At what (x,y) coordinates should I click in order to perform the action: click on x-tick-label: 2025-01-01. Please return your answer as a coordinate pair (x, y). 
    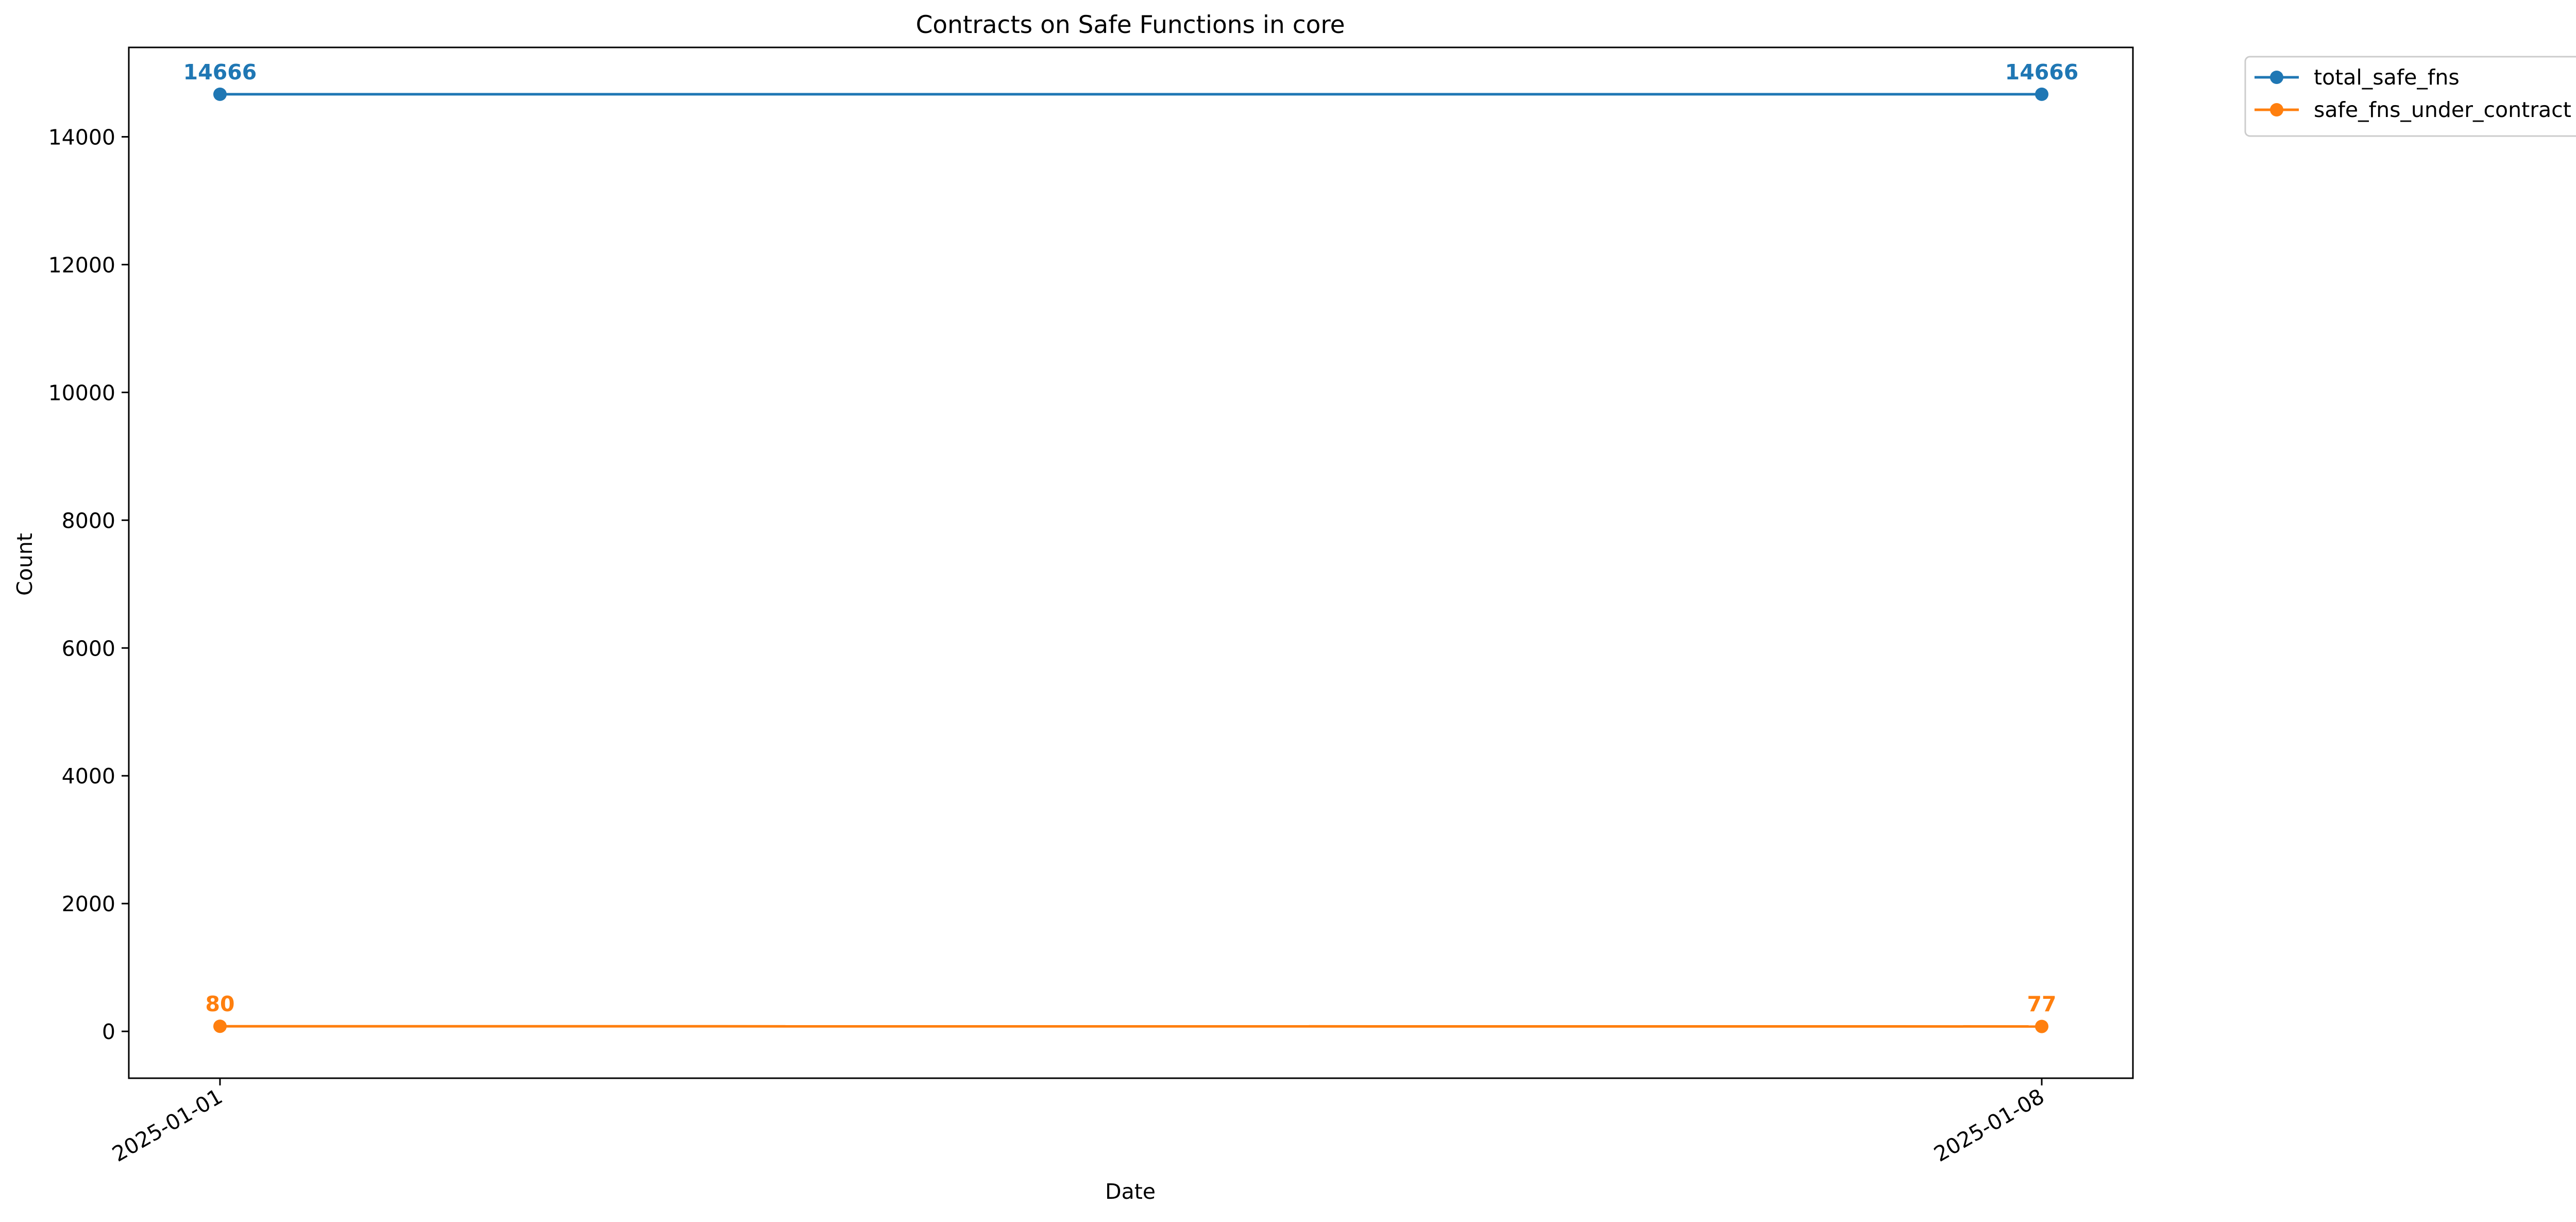
    Looking at the image, I should click on (167, 1125).